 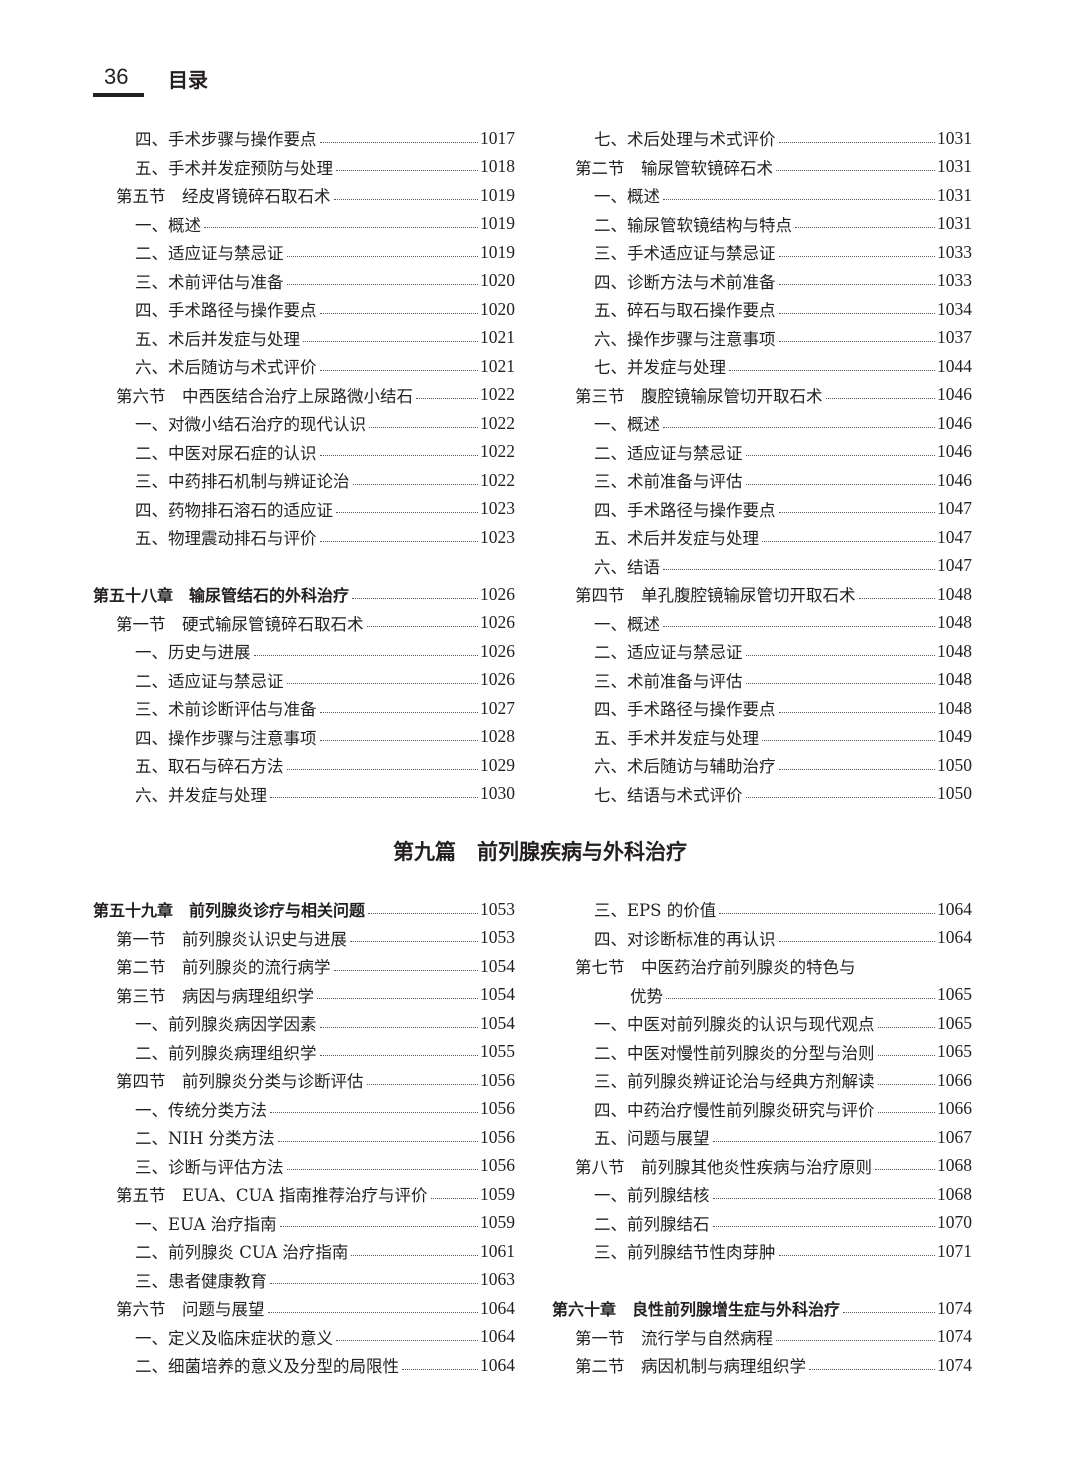 What do you see at coordinates (655, 911) in the screenshot?
I see `entry-title: 三、EPS 的价值` at bounding box center [655, 911].